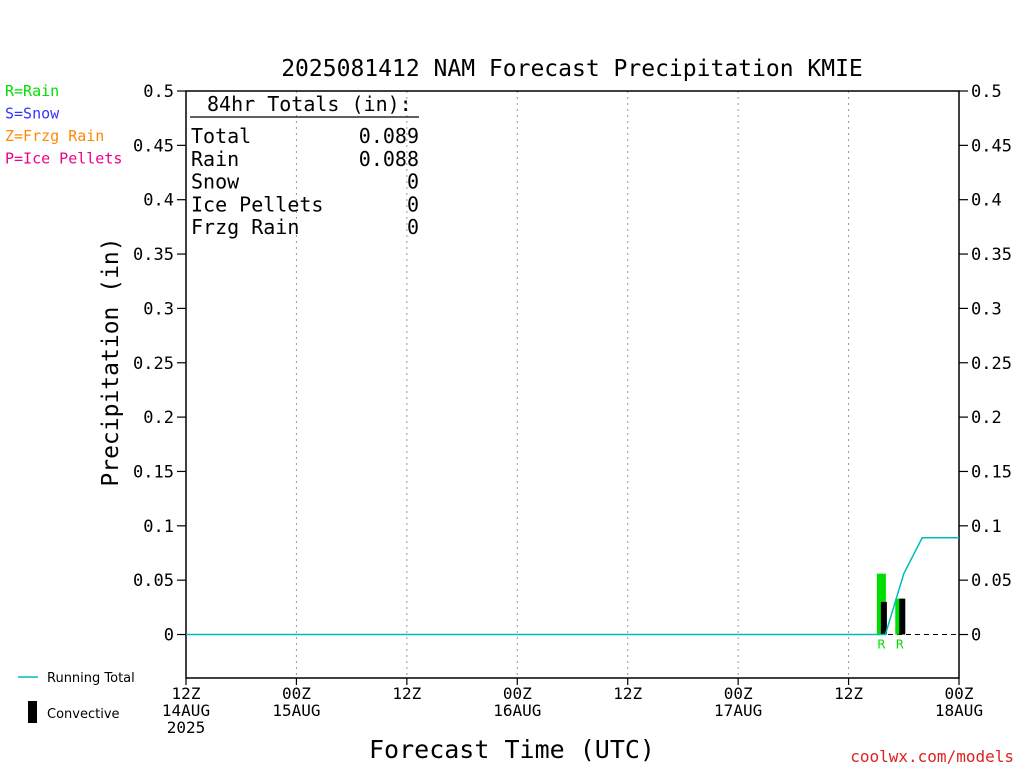 The width and height of the screenshot is (1024, 768). What do you see at coordinates (32, 91) in the screenshot?
I see `type-key-item: R=Rain` at bounding box center [32, 91].